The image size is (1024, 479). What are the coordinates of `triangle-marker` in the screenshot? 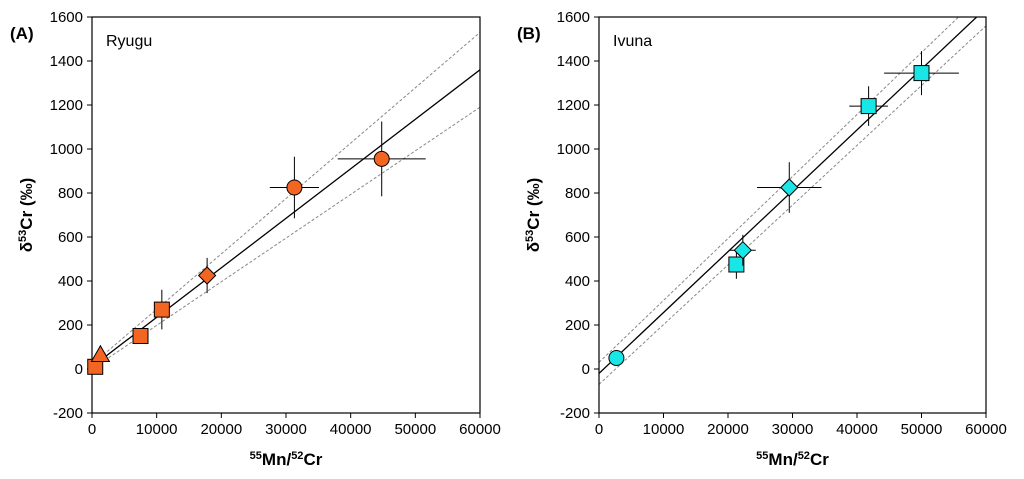 It's located at (100, 353).